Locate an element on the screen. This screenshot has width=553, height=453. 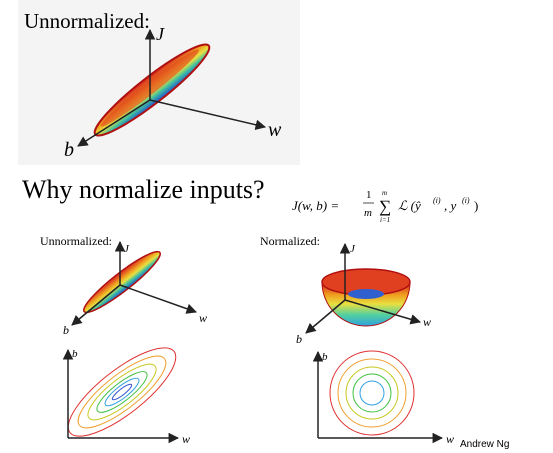
formula-part: J(w, b) = is located at coordinates (315, 205).